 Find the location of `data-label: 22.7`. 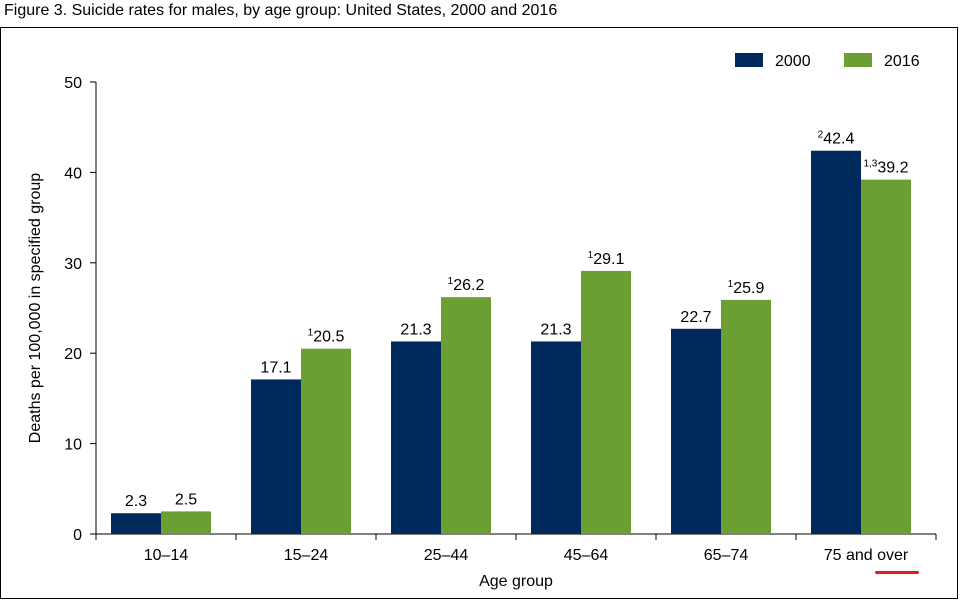

data-label: 22.7 is located at coordinates (695, 317).